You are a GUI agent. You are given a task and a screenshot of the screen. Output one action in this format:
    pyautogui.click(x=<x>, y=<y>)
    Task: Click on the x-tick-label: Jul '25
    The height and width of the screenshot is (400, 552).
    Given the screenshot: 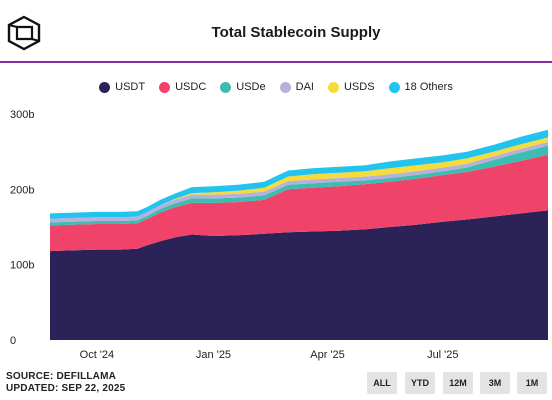 What is the action you would take?
    pyautogui.click(x=442, y=355)
    